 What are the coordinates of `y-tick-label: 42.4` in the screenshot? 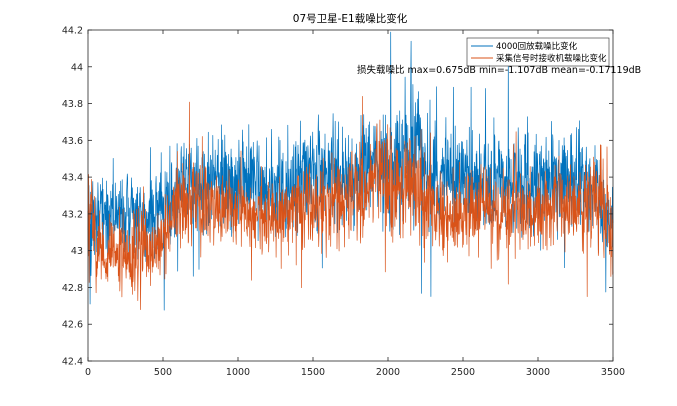 It's located at (72, 362).